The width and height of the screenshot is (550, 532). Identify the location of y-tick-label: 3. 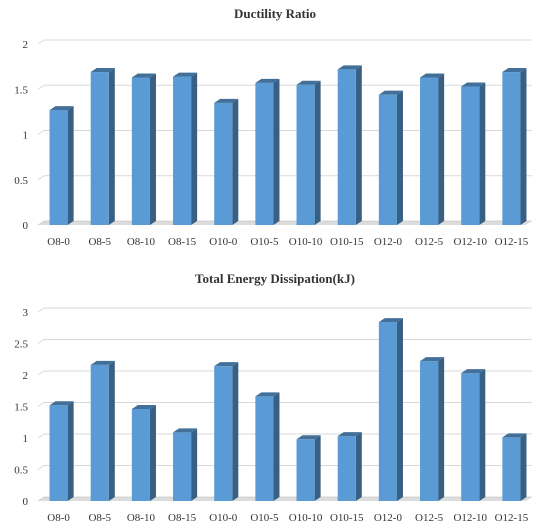
(26, 313).